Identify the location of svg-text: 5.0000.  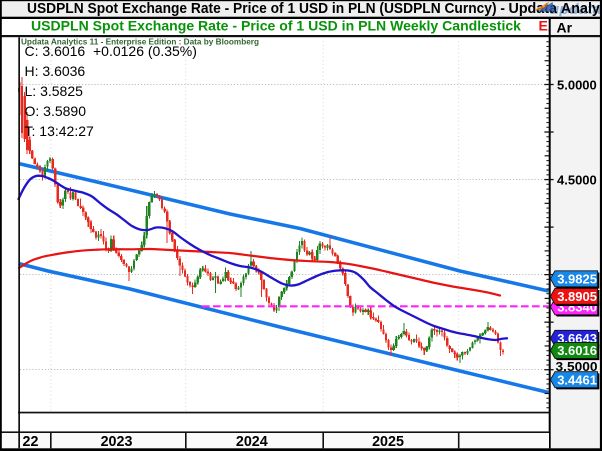
(577, 84).